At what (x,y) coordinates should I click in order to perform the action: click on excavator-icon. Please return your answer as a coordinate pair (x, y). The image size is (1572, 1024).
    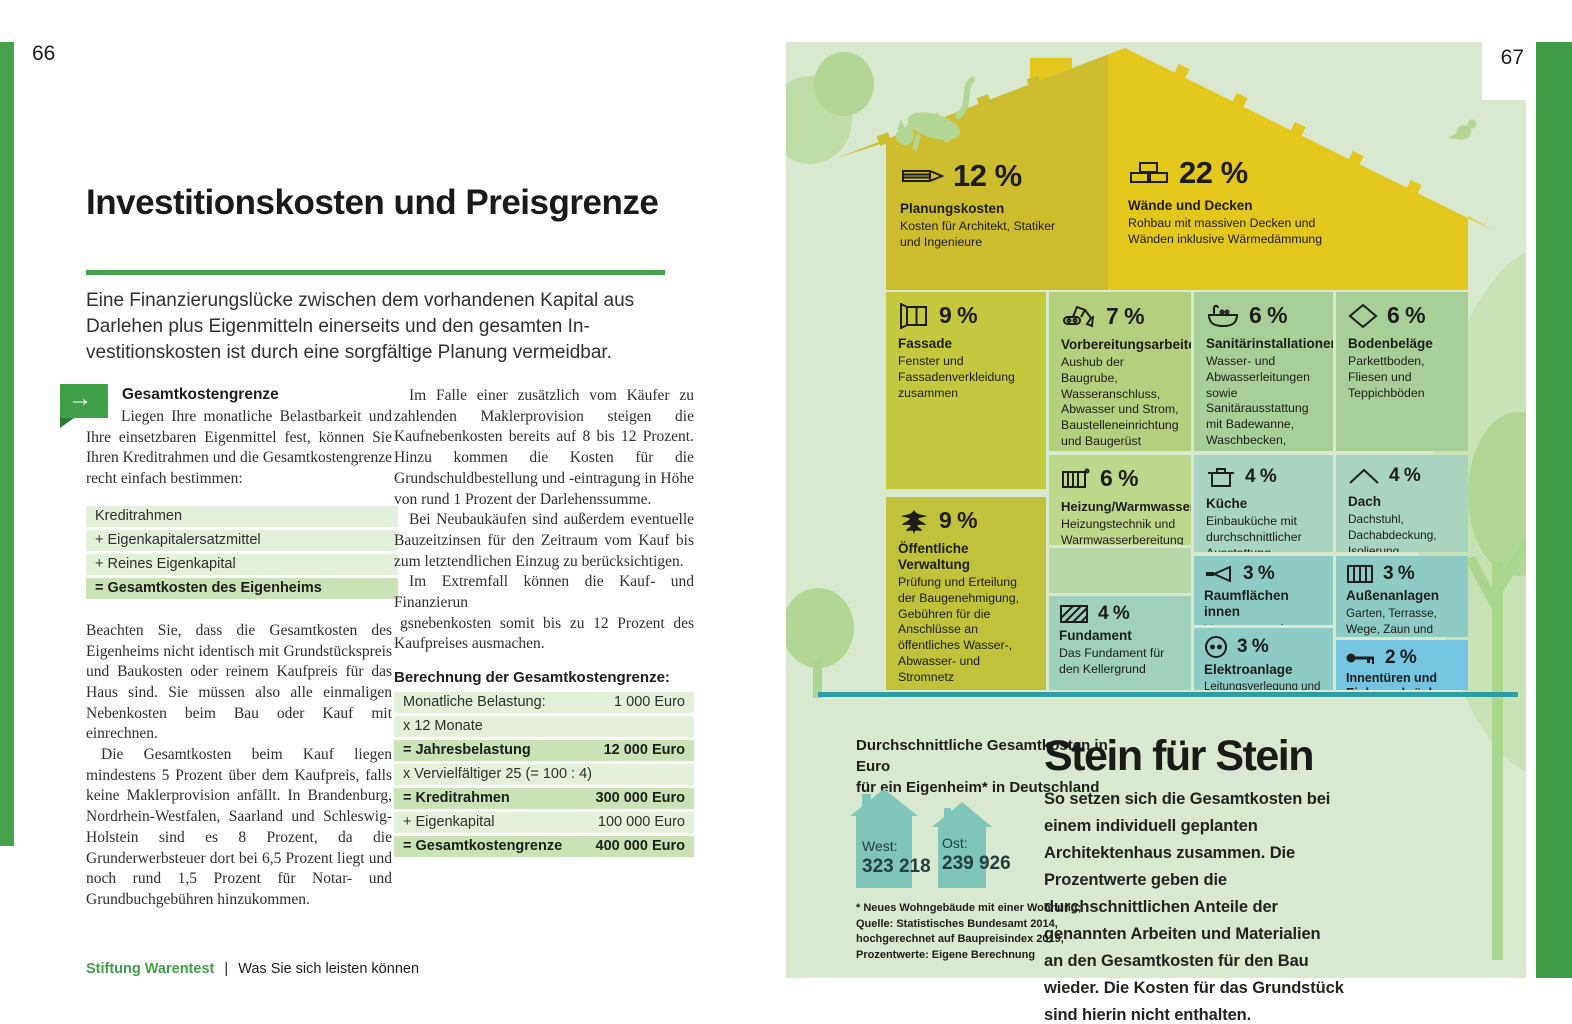
    Looking at the image, I should click on (1079, 316).